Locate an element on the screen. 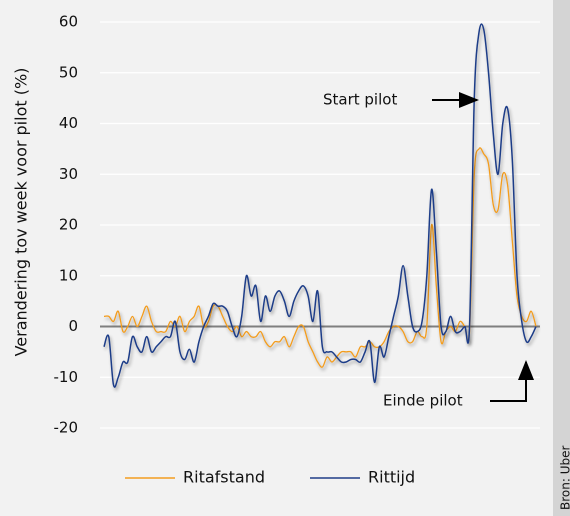  annotation: Start pilot is located at coordinates (360, 100).